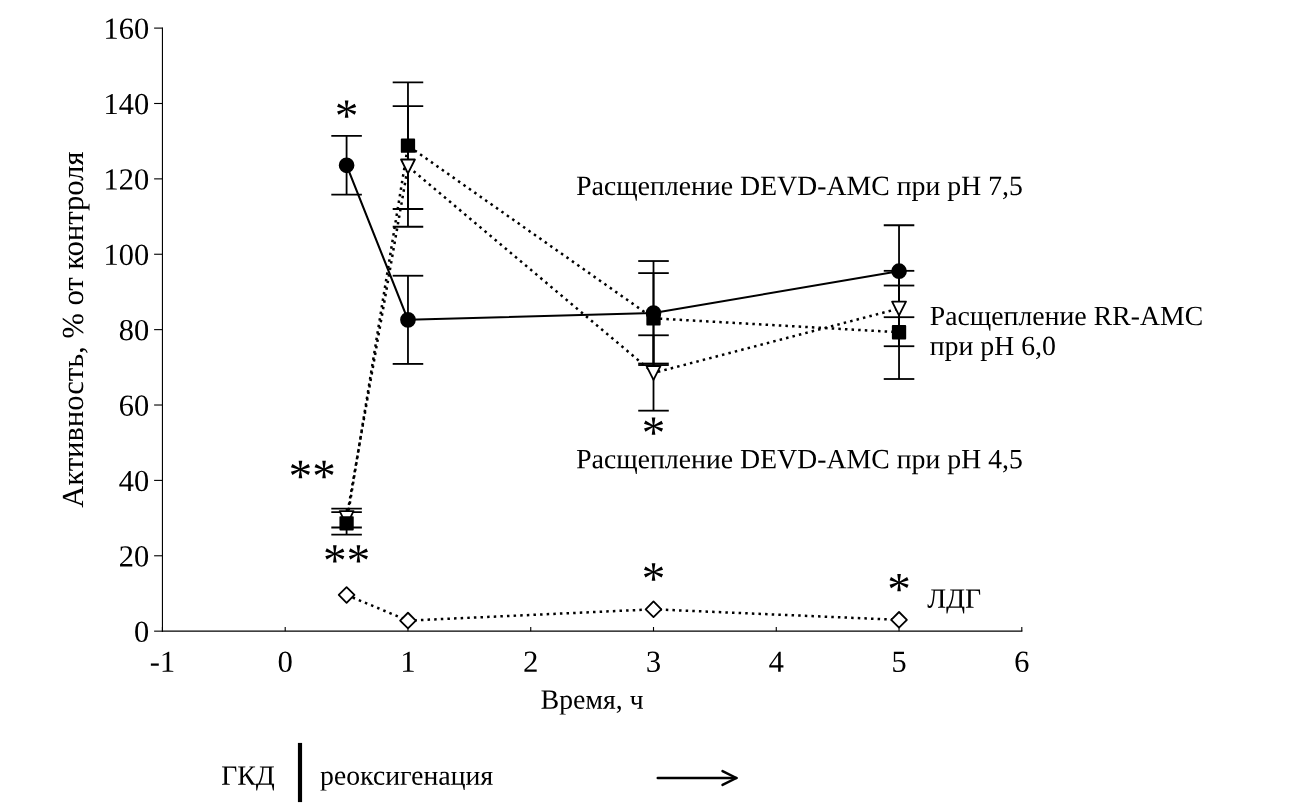 This screenshot has height=803, width=1310. I want to click on x-tick-label: 2, so click(530, 661).